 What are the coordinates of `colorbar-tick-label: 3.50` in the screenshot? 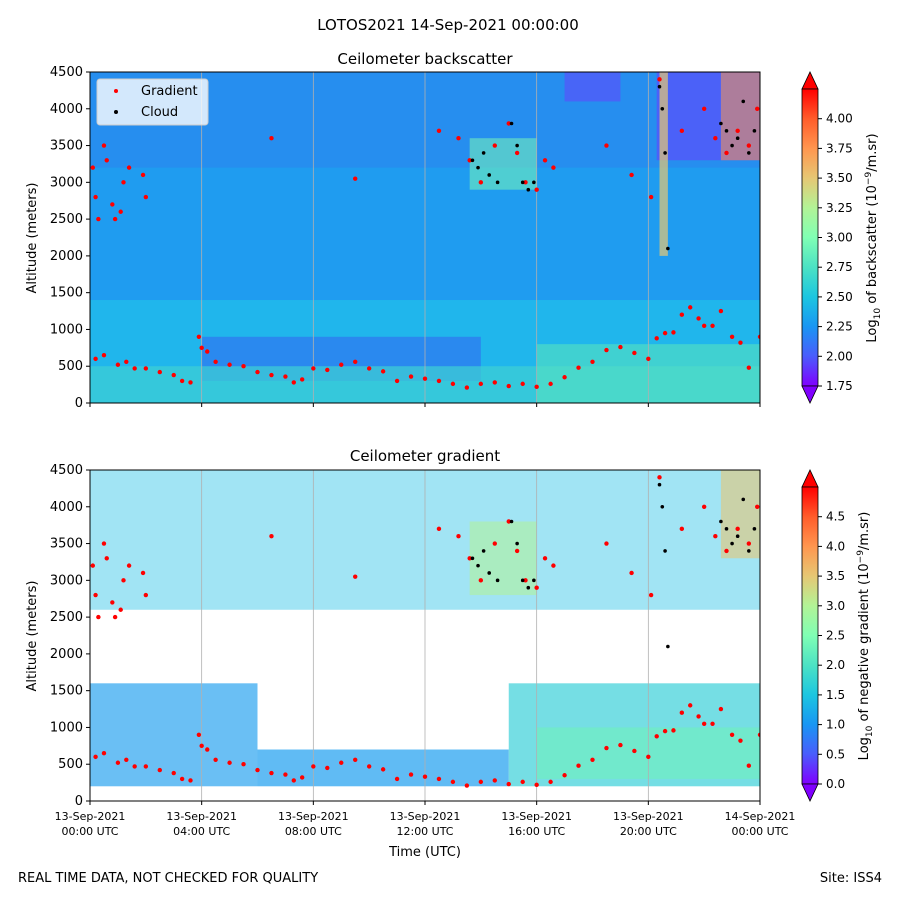 It's located at (839, 178).